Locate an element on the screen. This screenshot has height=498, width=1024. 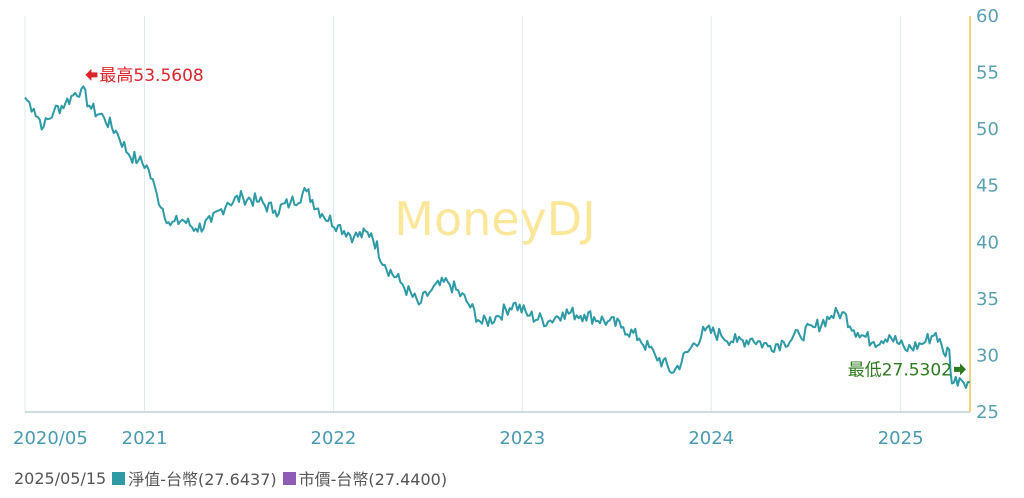
legend-item-market: 市價-台幣(27.4400) is located at coordinates (373, 479).